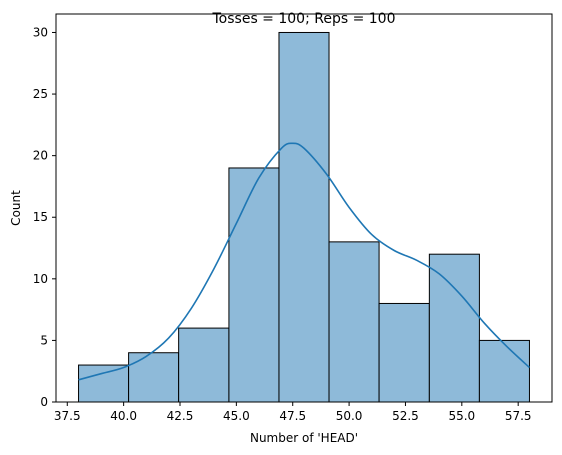 The image size is (562, 455). What do you see at coordinates (40, 94) in the screenshot?
I see `y-tick-label: 25` at bounding box center [40, 94].